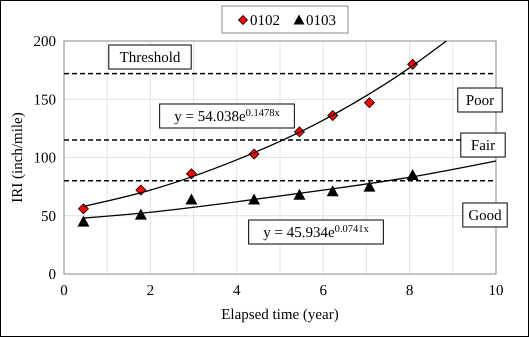 The image size is (529, 337). What do you see at coordinates (280, 315) in the screenshot?
I see `x-axis-title: Elapsed time (year)` at bounding box center [280, 315].